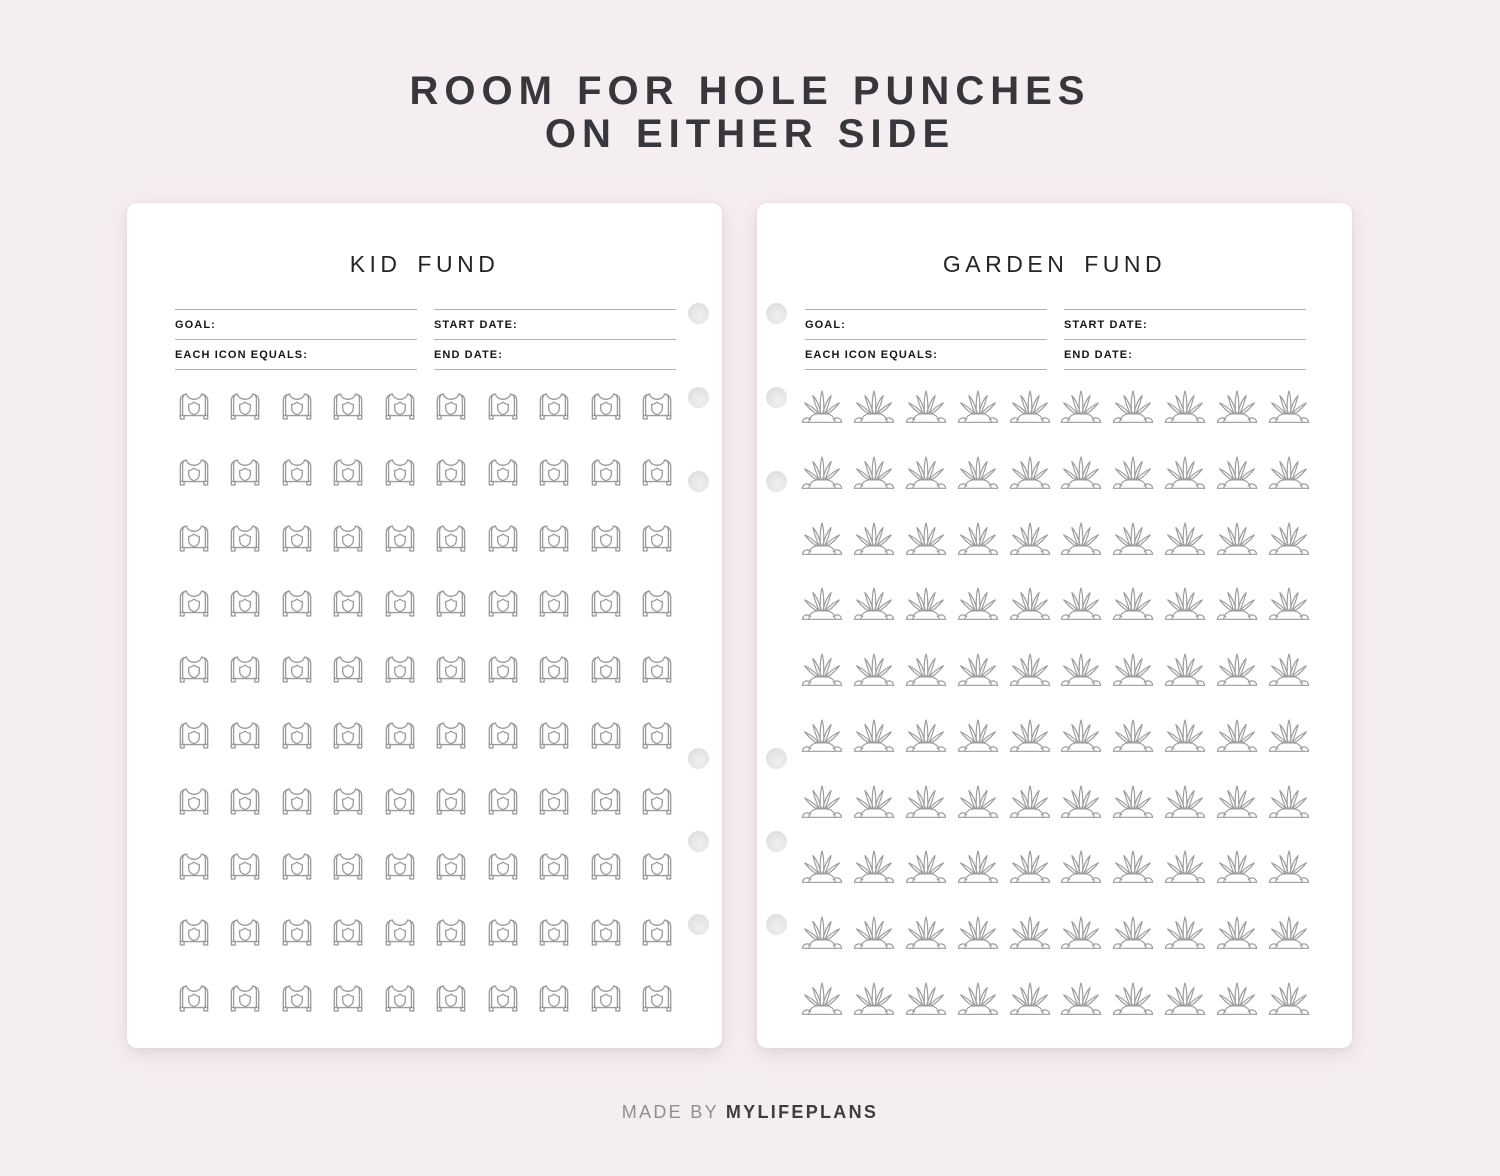 The width and height of the screenshot is (1500, 1176). What do you see at coordinates (1054, 264) in the screenshot?
I see `page-title: GARDEN FUND` at bounding box center [1054, 264].